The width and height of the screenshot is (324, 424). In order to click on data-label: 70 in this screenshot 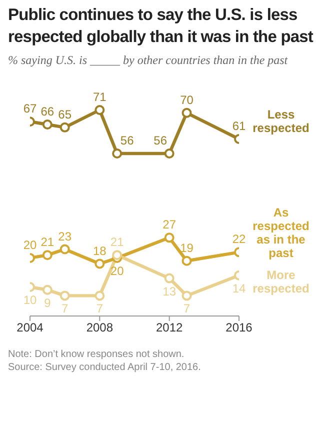, I will do `click(187, 99)`.